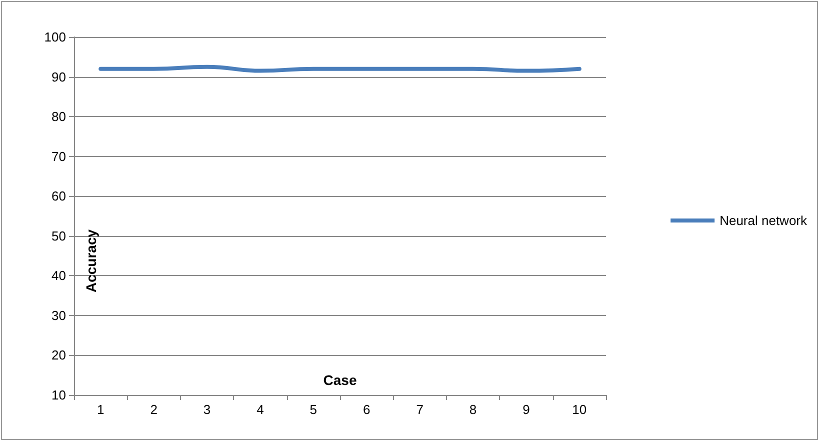 Image resolution: width=819 pixels, height=441 pixels. I want to click on y-tick-label: 80, so click(59, 116).